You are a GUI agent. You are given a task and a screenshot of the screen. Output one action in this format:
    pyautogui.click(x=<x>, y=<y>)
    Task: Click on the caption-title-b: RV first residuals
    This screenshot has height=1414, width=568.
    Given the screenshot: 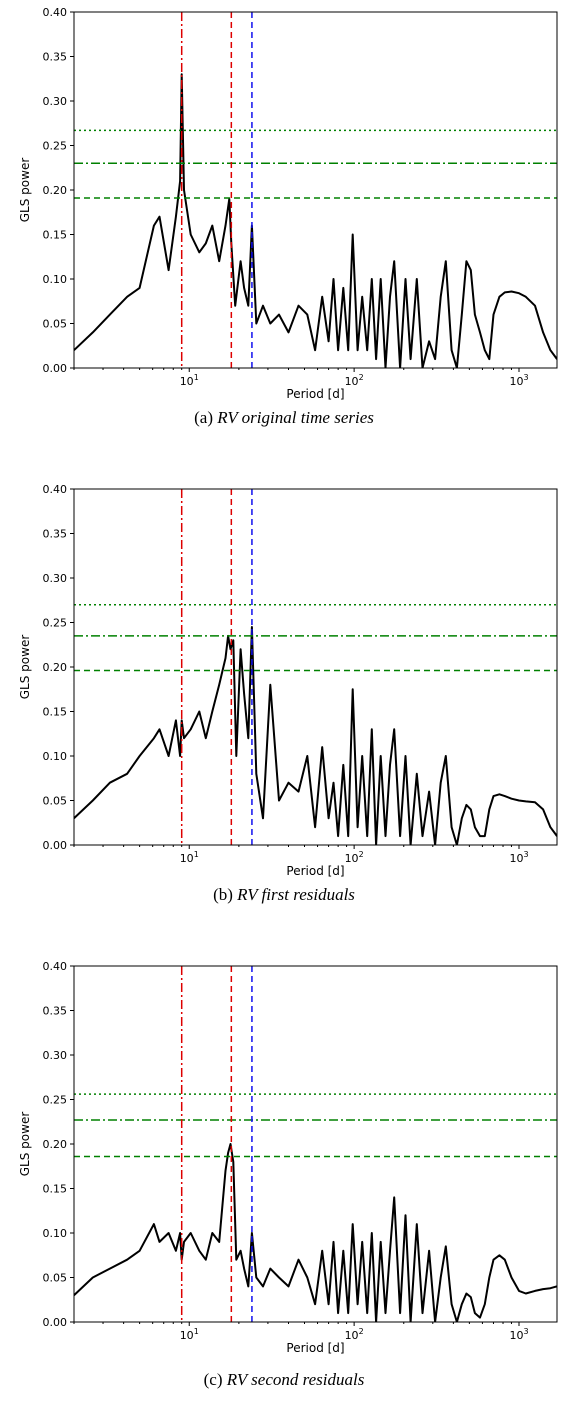 What is the action you would take?
    pyautogui.click(x=296, y=894)
    